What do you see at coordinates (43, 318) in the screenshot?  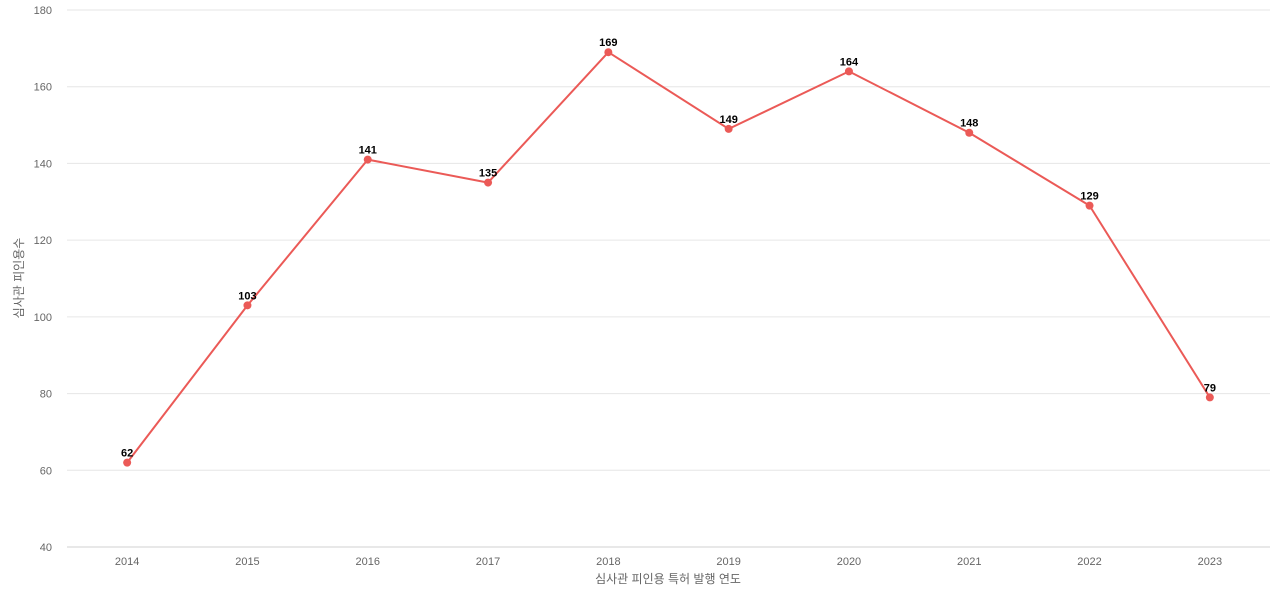 I see `y-tick-label: 100` at bounding box center [43, 318].